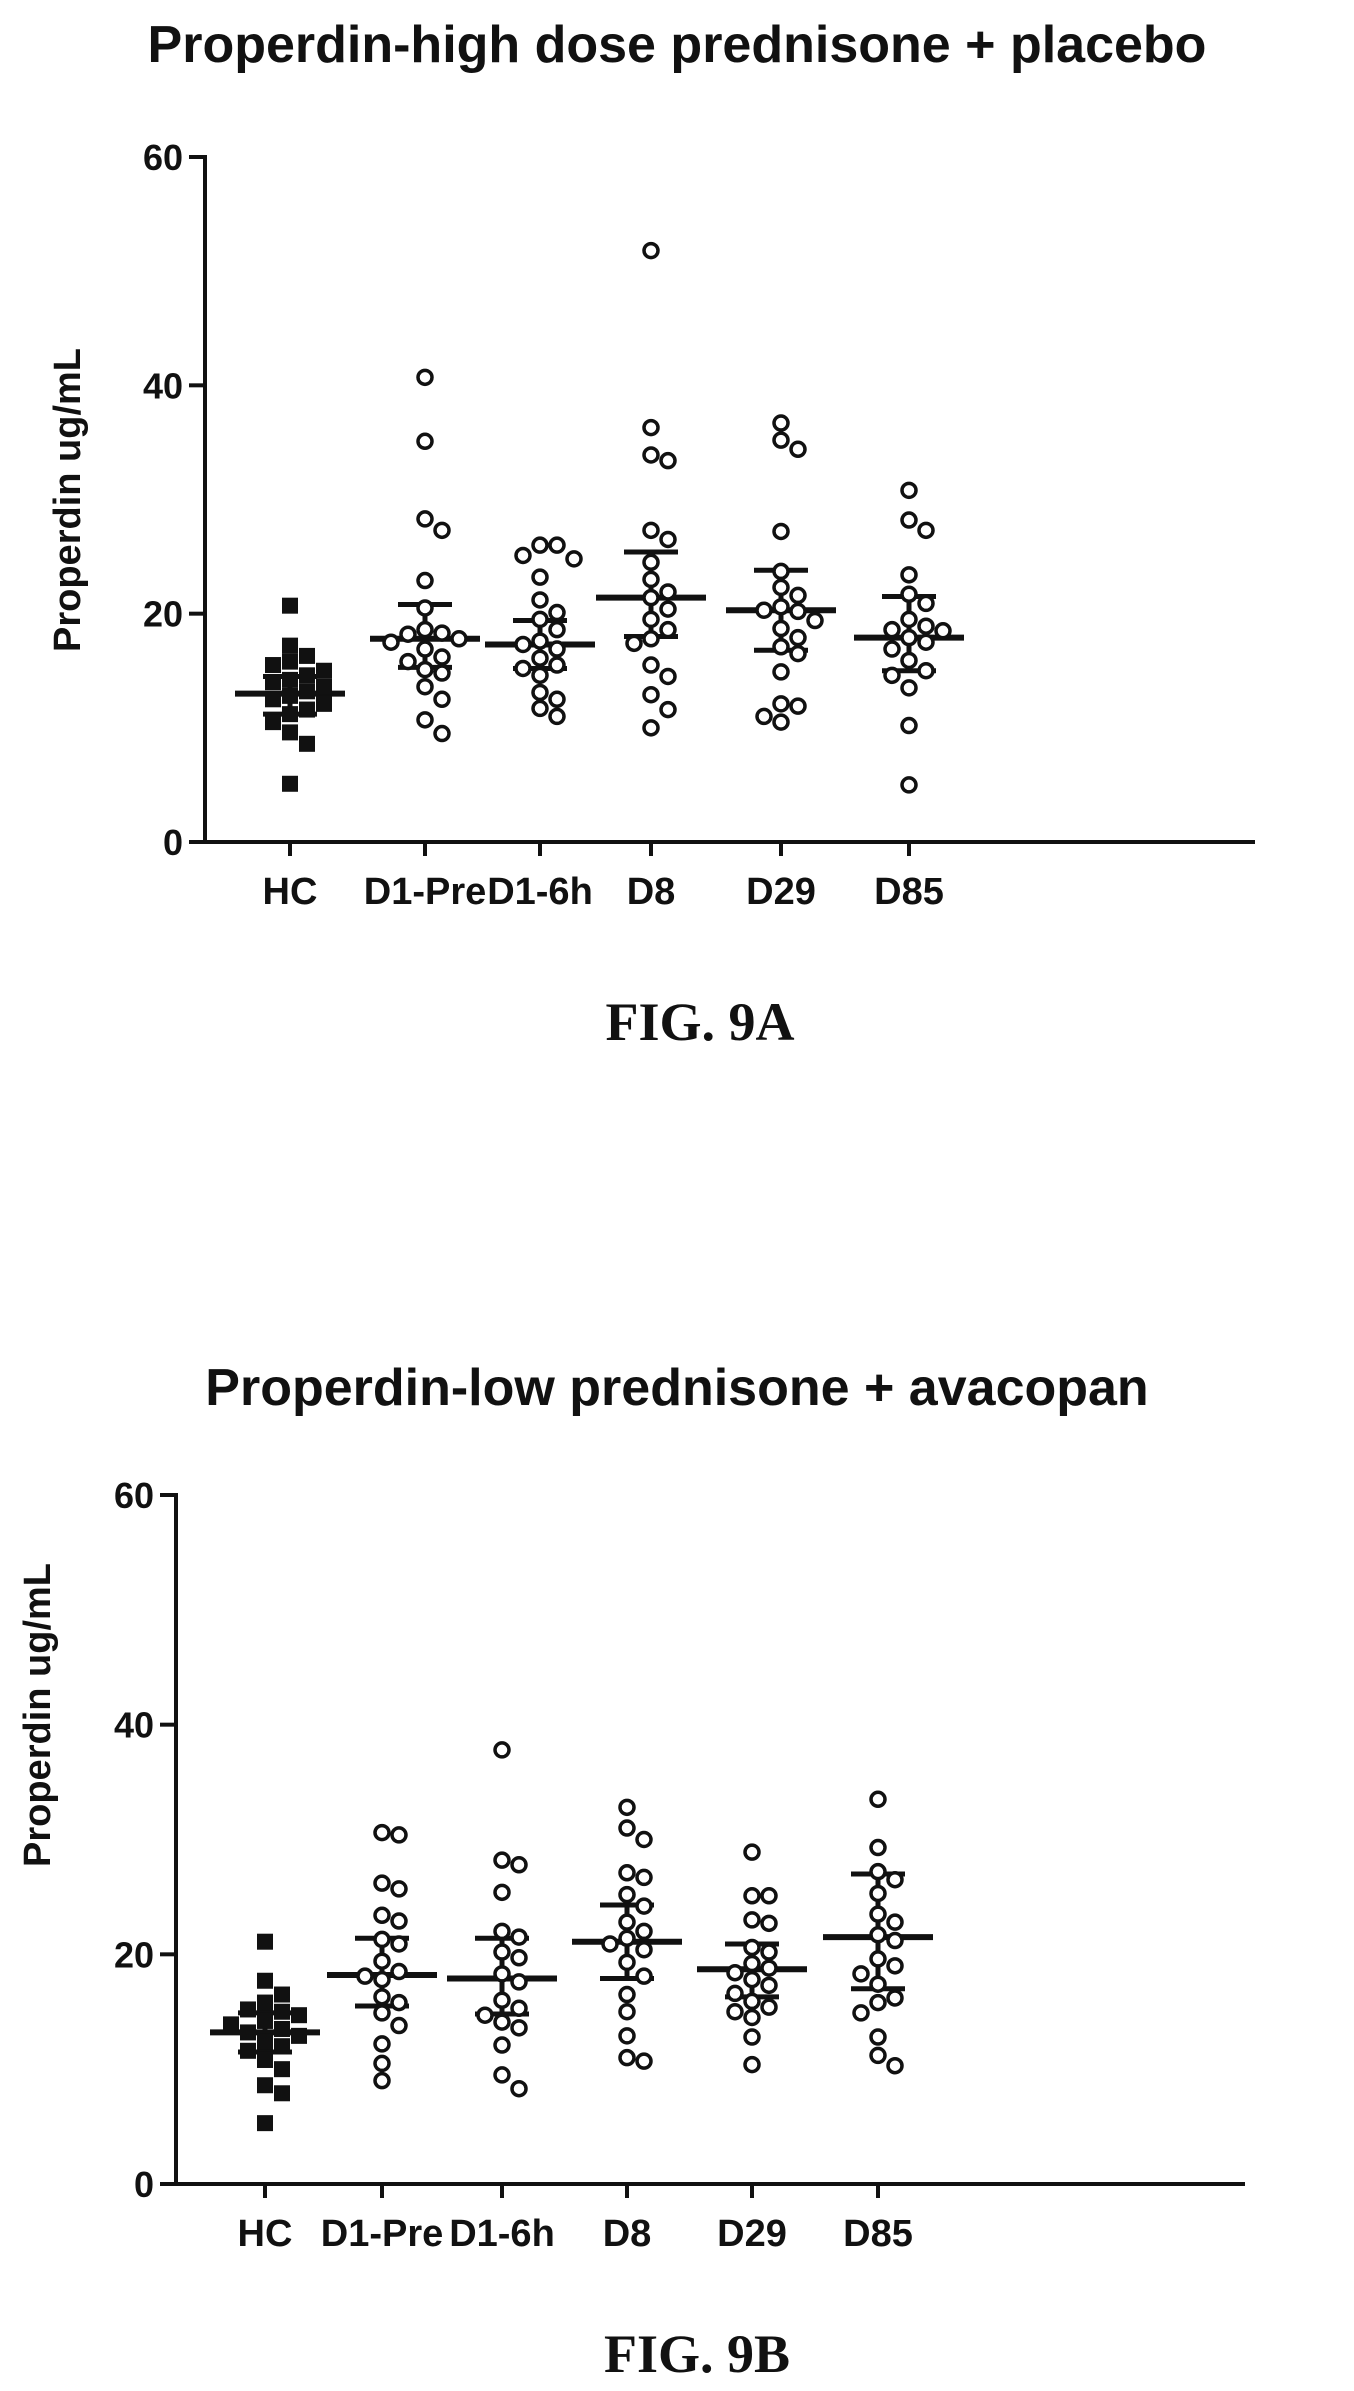 This screenshot has height=2391, width=1354. Describe the element at coordinates (571, 1963) in the screenshot. I see `summary-bars` at that location.